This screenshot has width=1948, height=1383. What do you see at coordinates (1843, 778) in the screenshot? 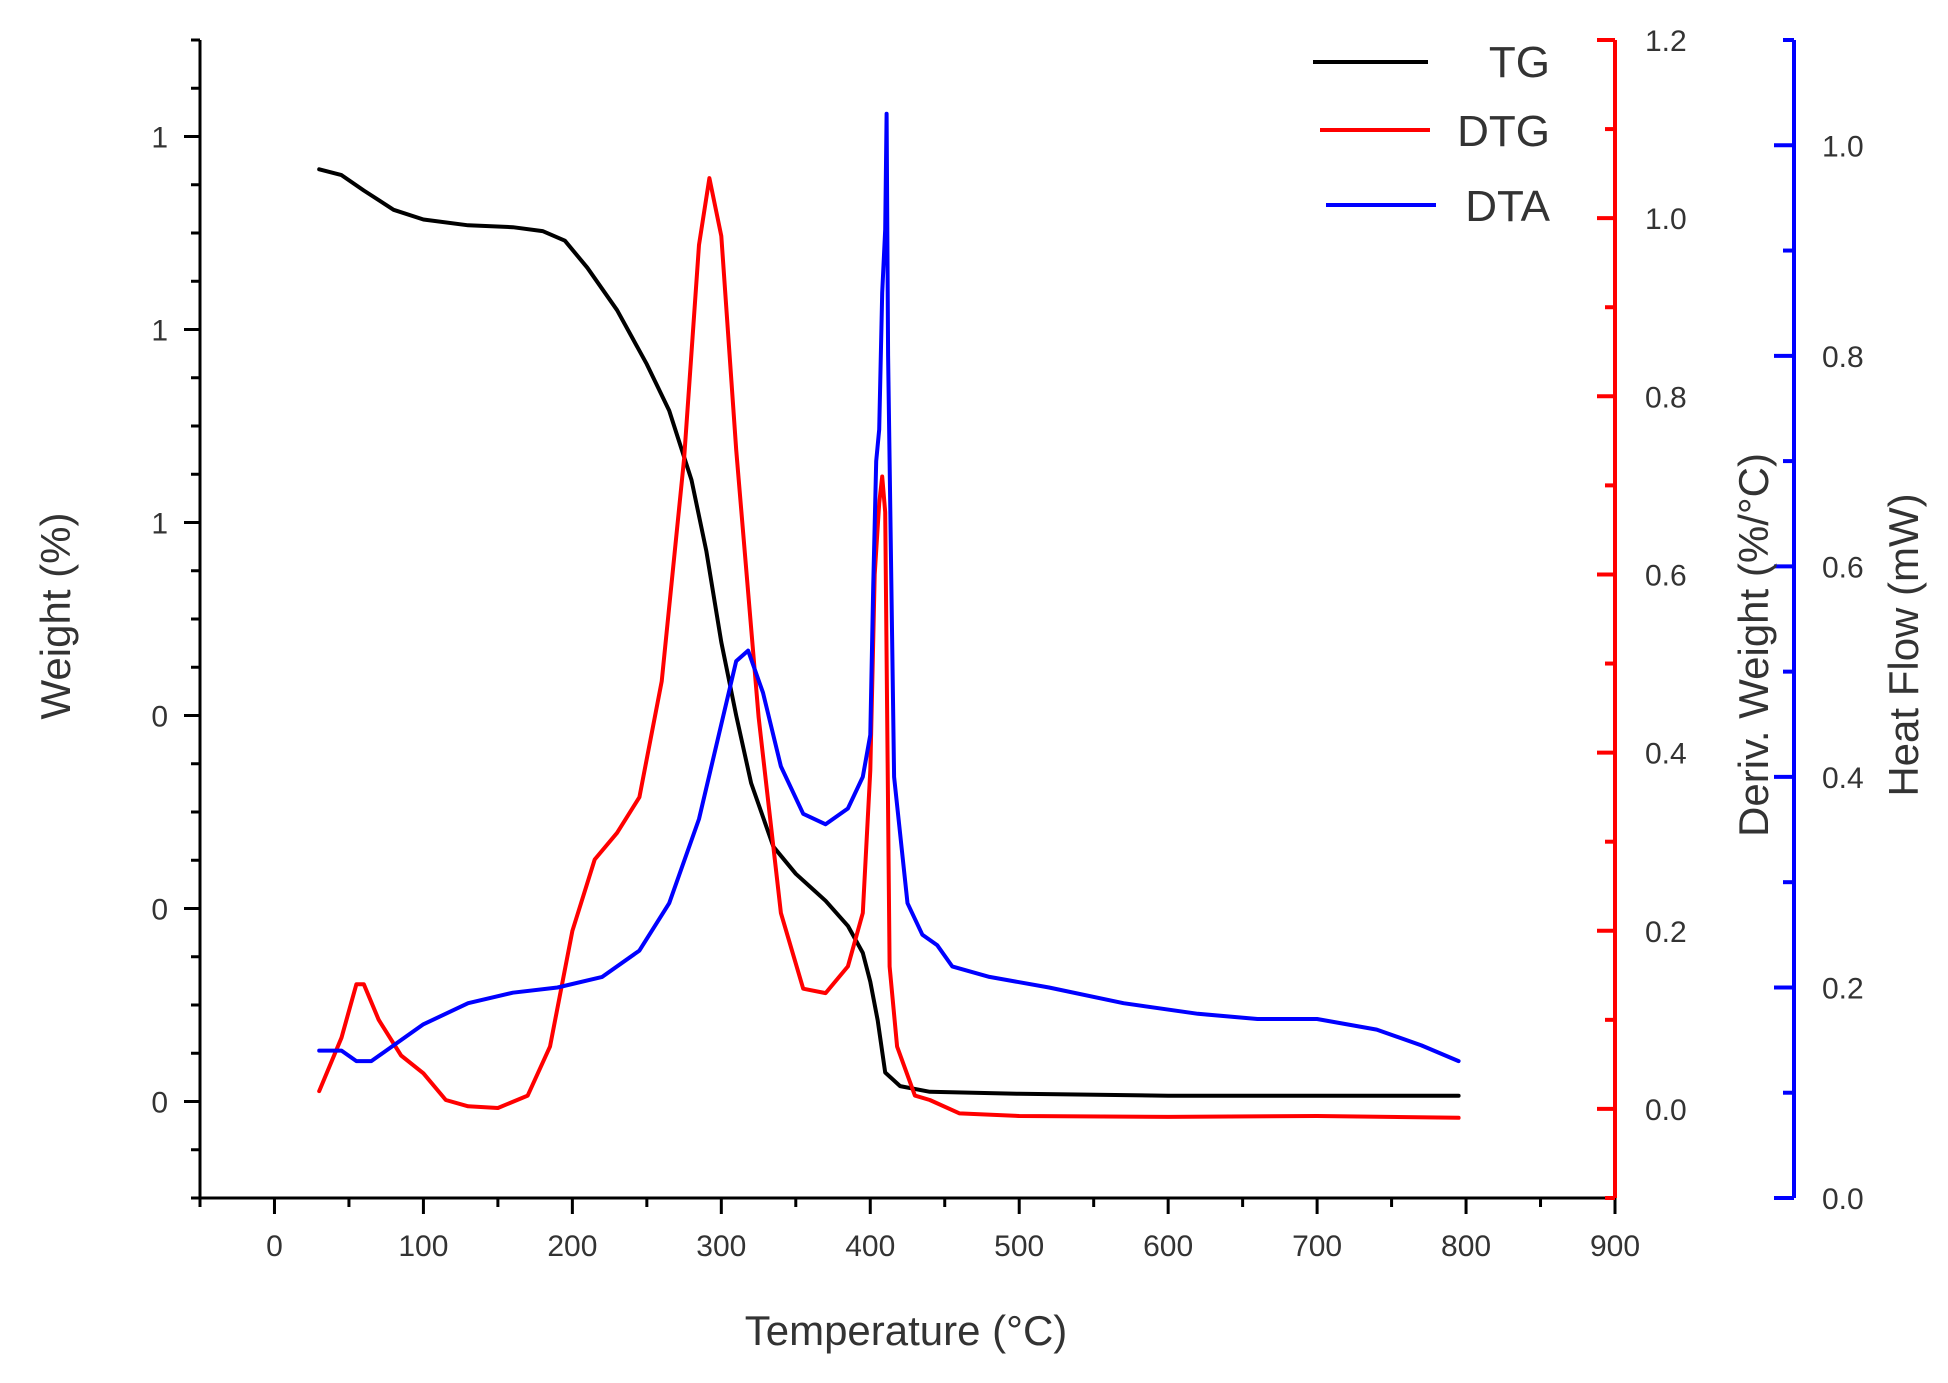
I see `right2-y-tick-label: 0.4` at bounding box center [1843, 778].